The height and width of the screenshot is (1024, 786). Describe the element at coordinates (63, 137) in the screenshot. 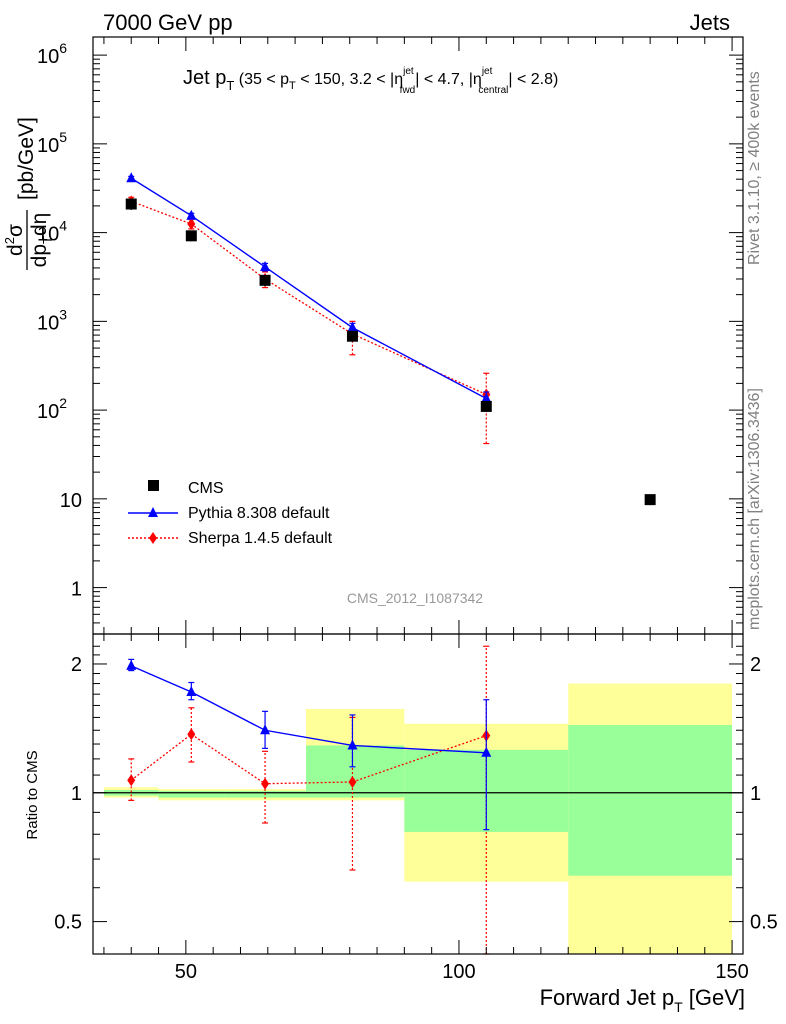

I see `y-tick-exponent: 5` at that location.